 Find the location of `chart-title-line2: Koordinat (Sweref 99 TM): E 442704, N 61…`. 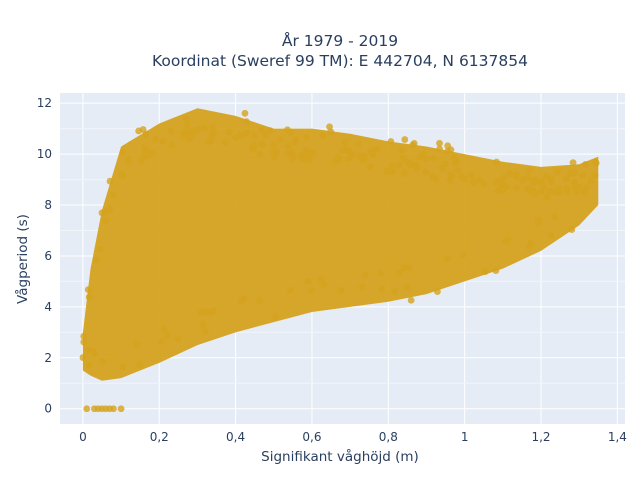

chart-title-line2: Koordinat (Sweref 99 TM): E 442704, N 61… is located at coordinates (340, 61).